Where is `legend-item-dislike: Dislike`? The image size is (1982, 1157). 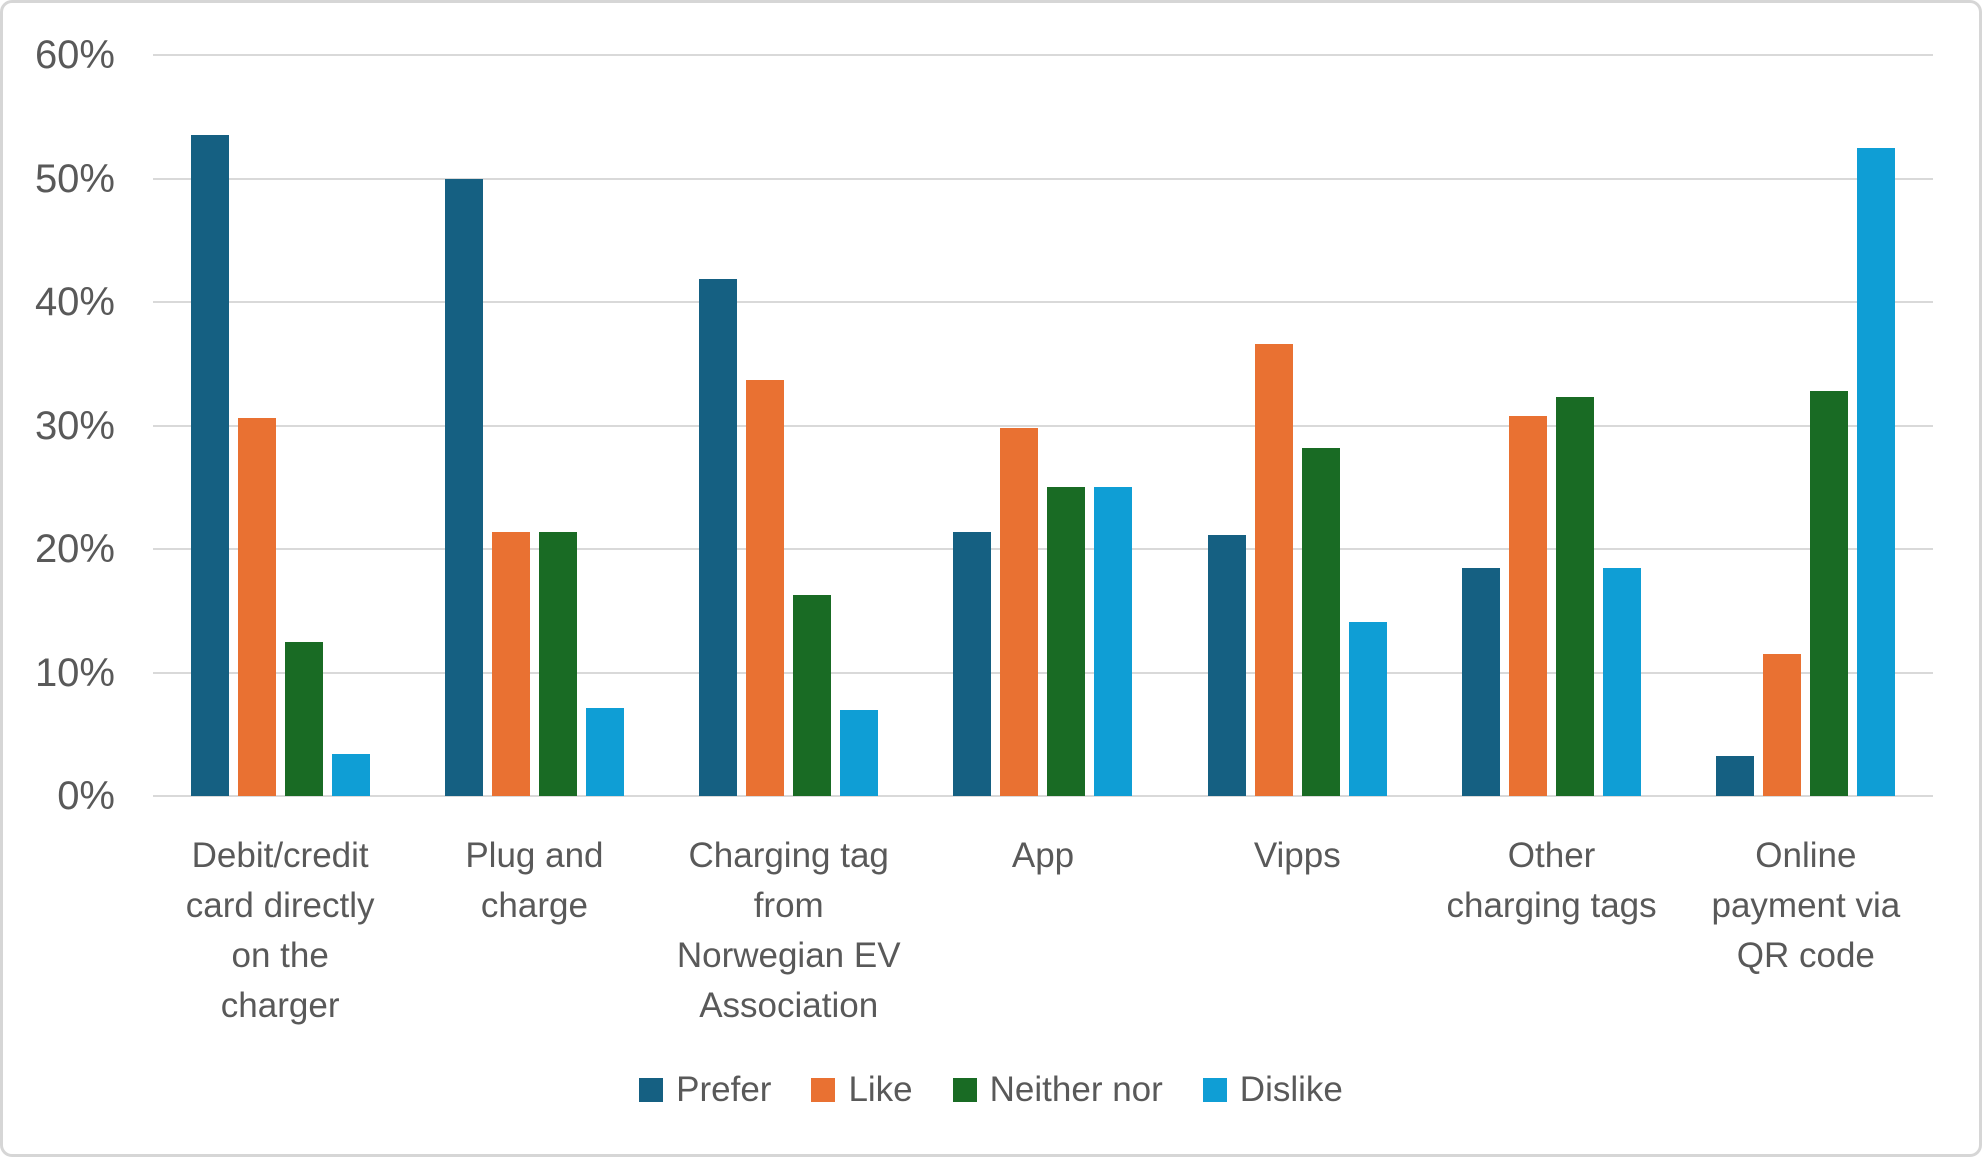
legend-item-dislike: Dislike is located at coordinates (1272, 1090).